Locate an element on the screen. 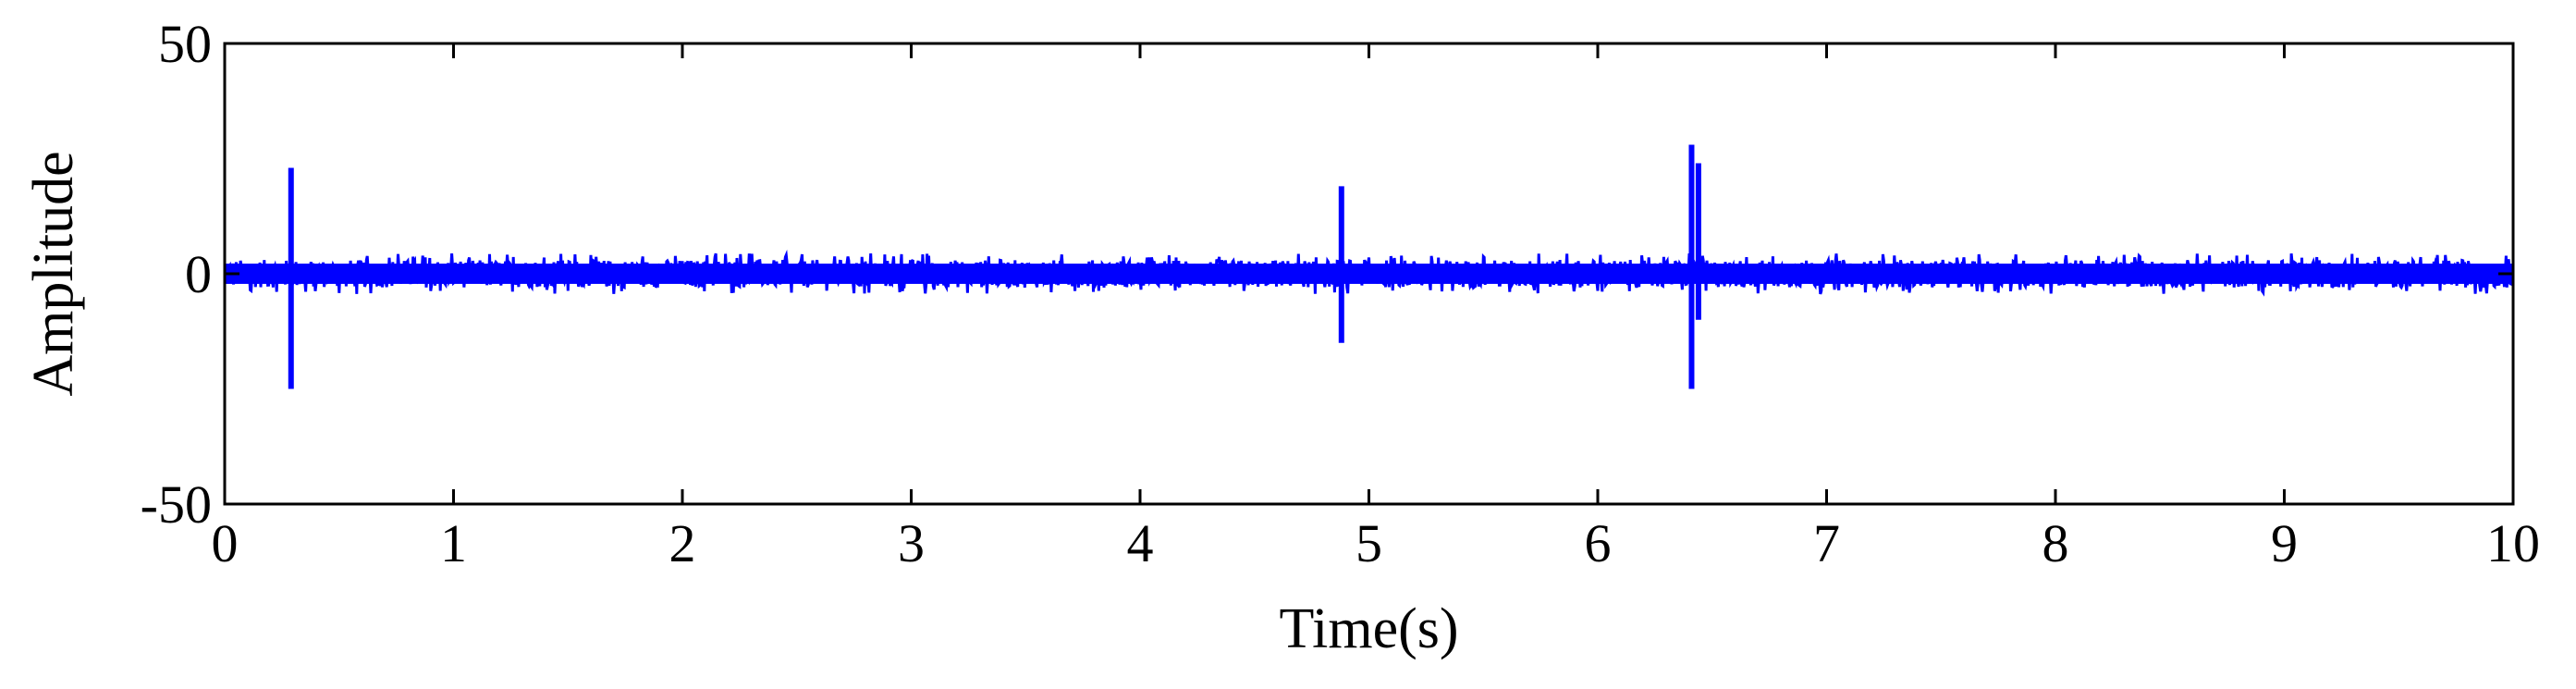  x-tick-label: 7 is located at coordinates (1827, 543).